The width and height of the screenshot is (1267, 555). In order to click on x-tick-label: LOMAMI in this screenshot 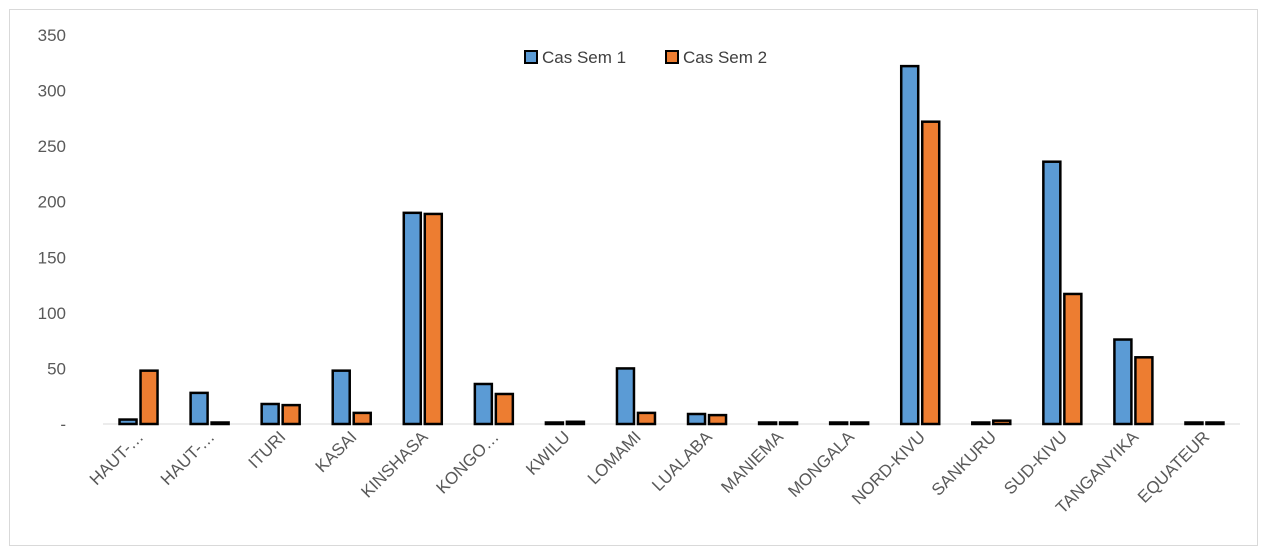, I will do `click(614, 457)`.